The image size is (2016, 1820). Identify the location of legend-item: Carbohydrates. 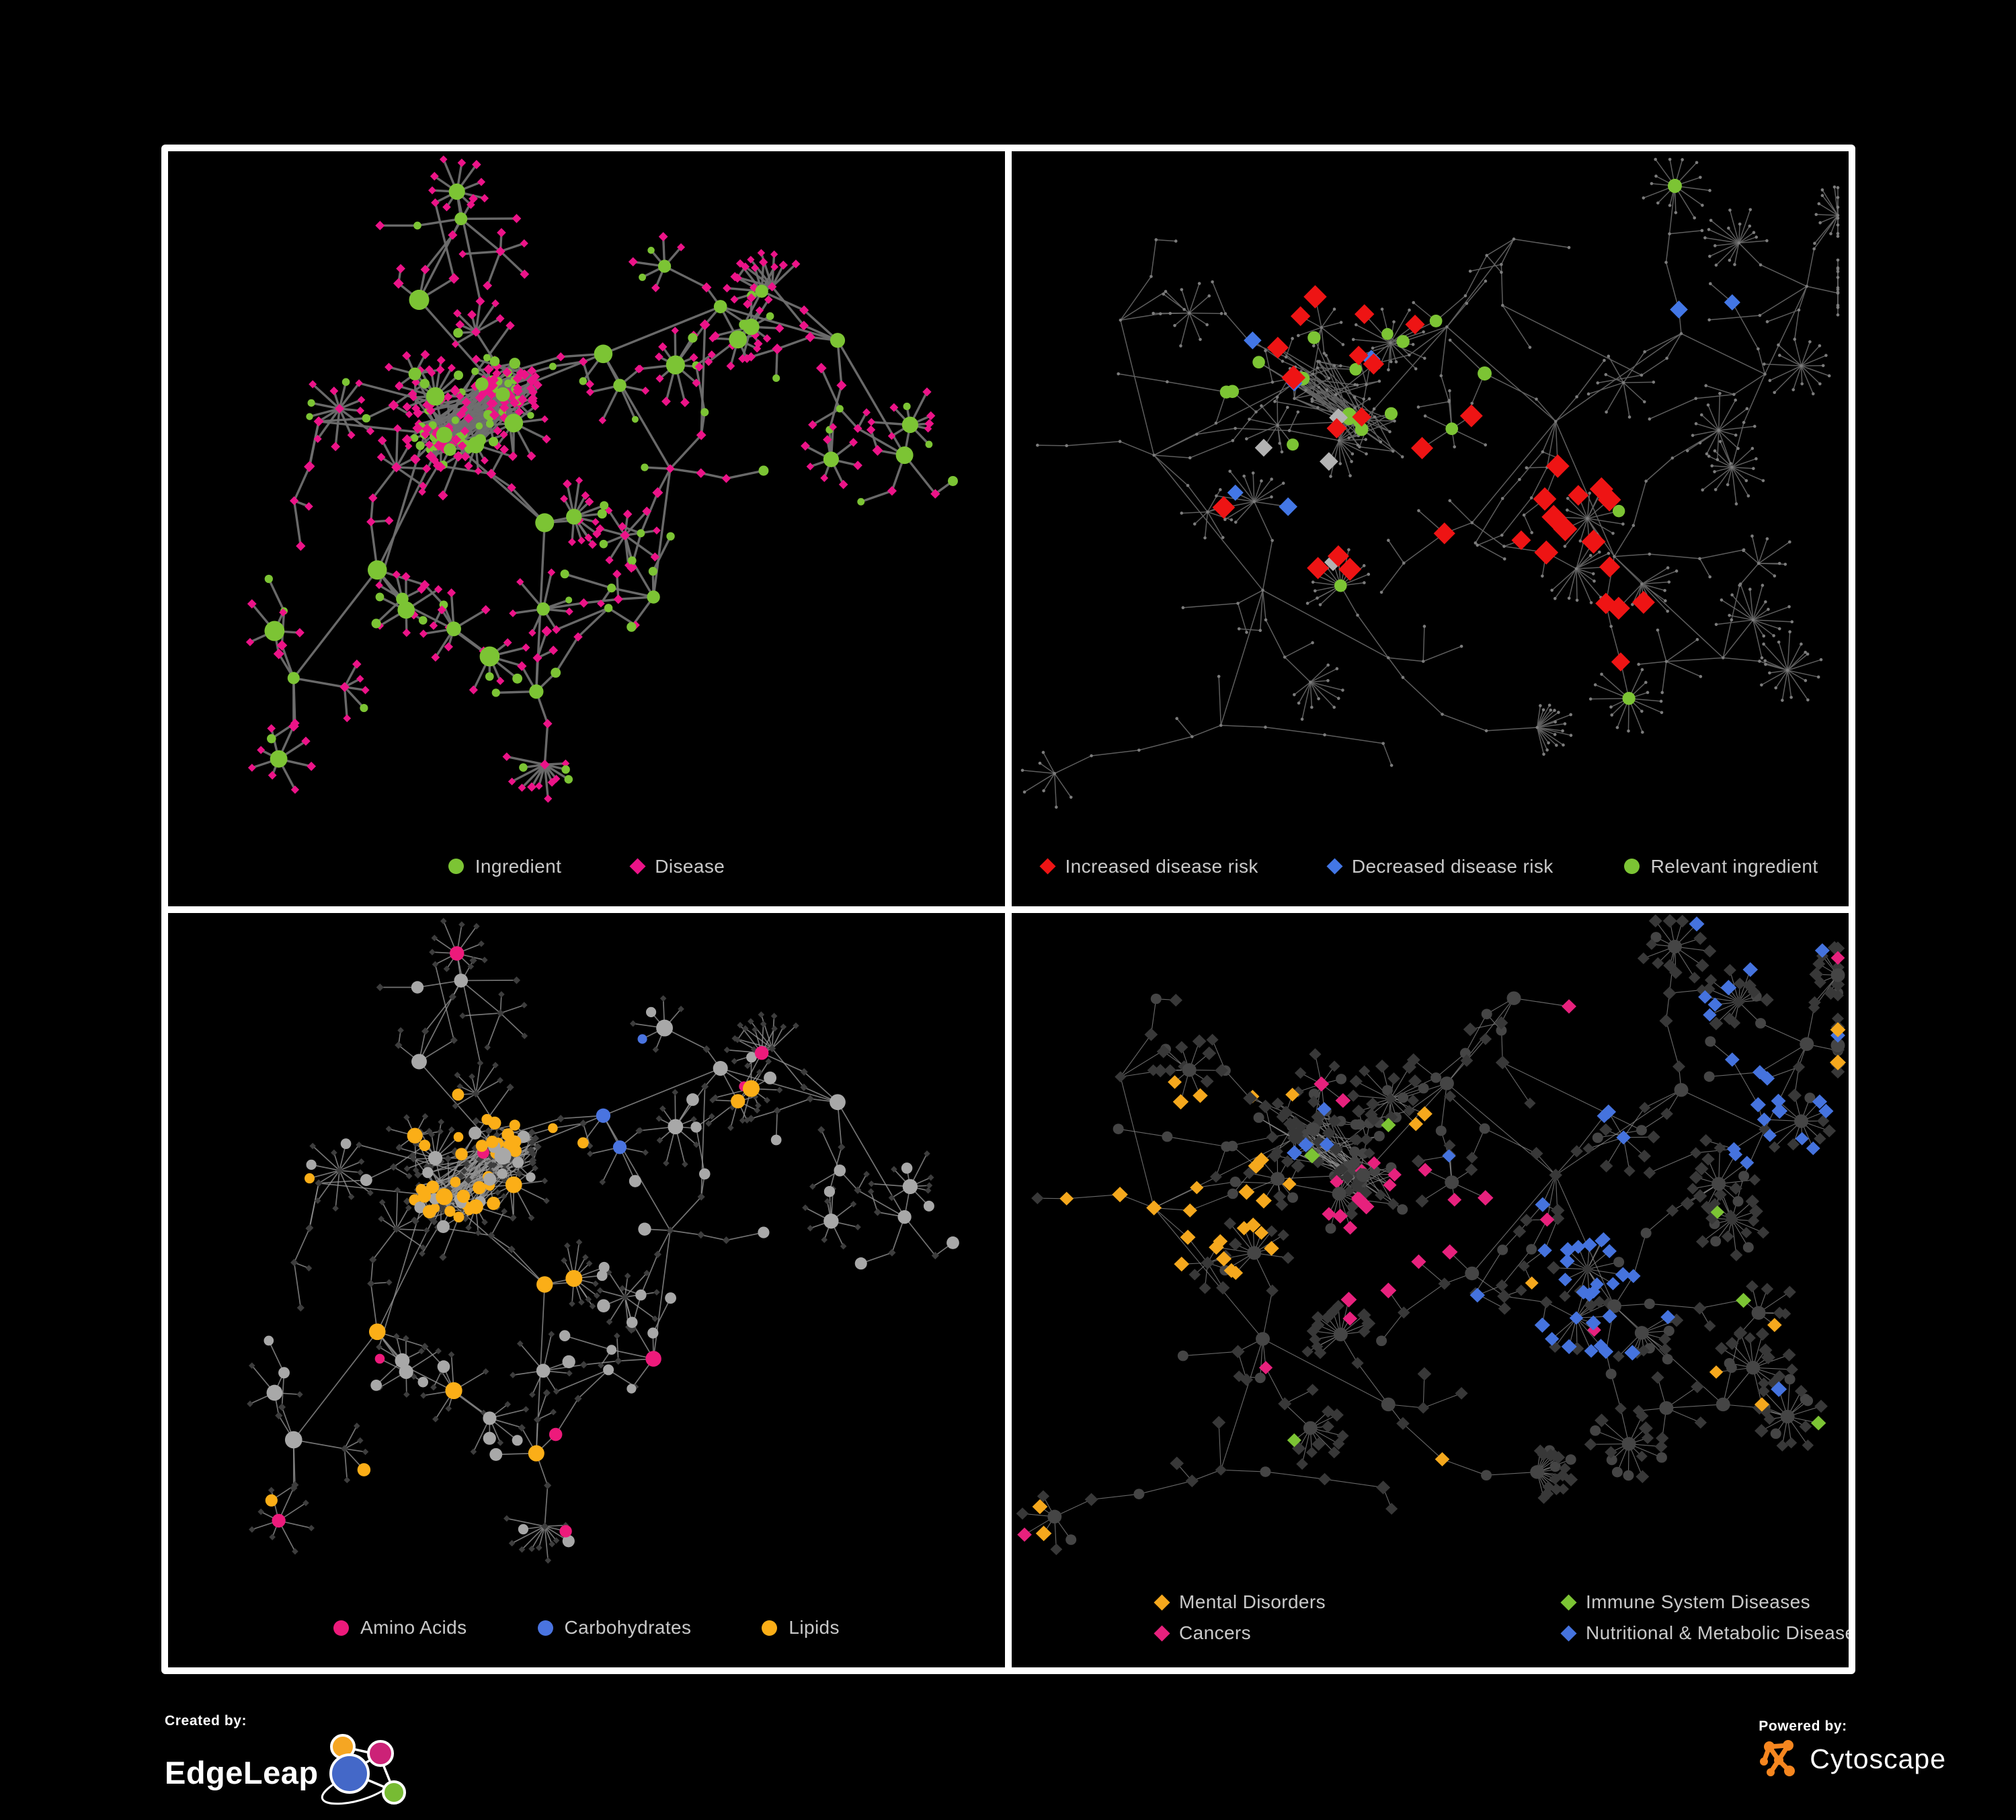
(614, 1627).